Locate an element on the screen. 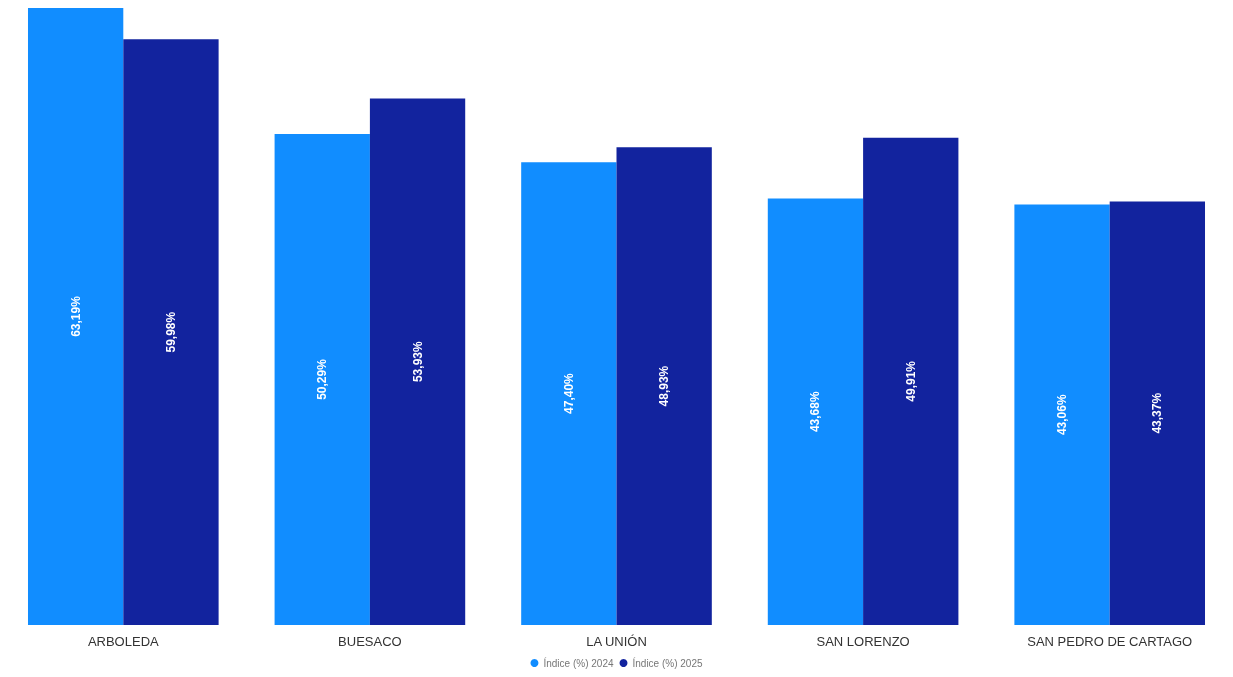  data-label: 50,29% is located at coordinates (322, 379).